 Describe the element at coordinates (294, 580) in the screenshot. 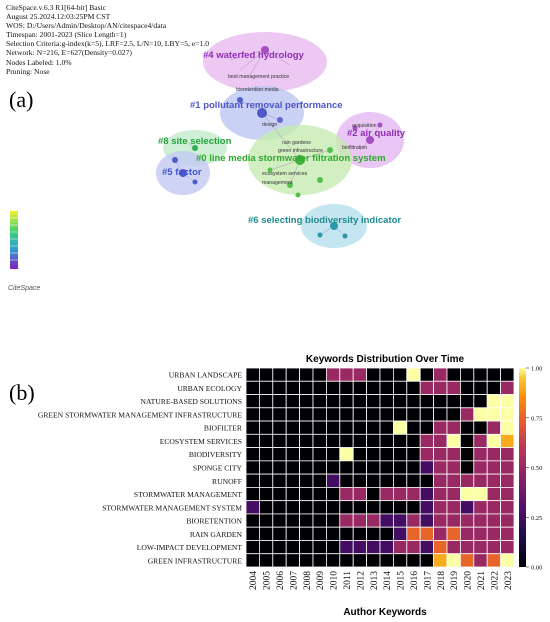

I see `x-tick-label: 2007` at that location.